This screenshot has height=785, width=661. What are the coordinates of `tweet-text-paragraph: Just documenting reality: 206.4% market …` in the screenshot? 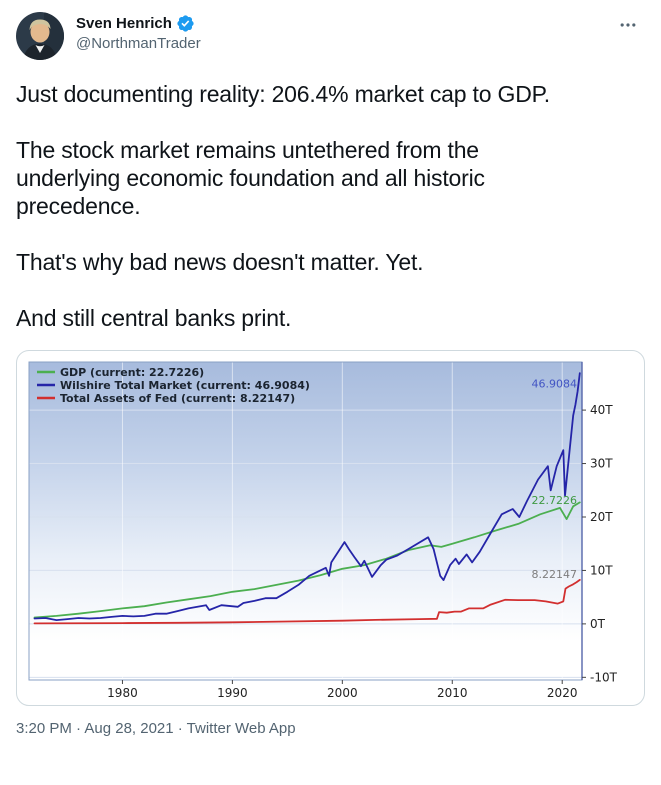 It's located at (283, 94).